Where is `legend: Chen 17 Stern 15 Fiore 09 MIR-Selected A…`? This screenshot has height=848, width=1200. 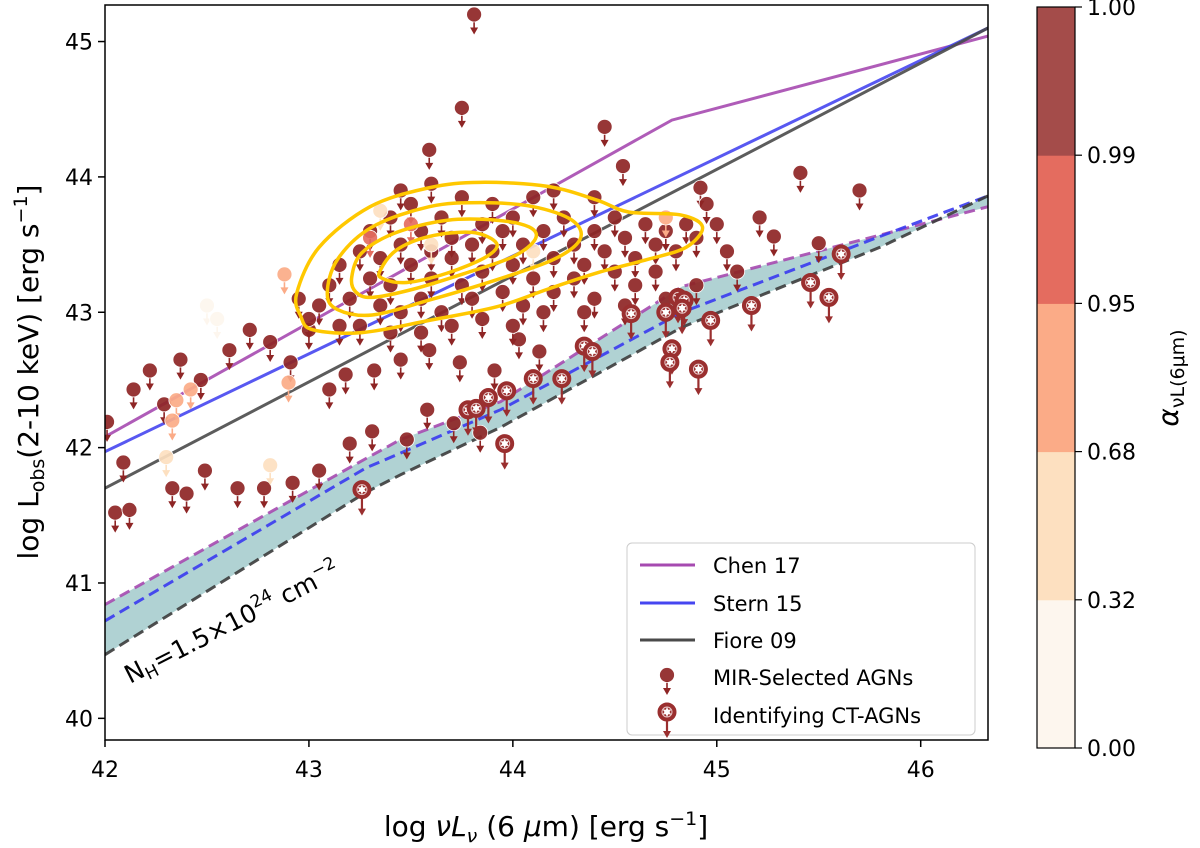
legend: Chen 17 Stern 15 Fiore 09 MIR-Selected A… is located at coordinates (801, 640).